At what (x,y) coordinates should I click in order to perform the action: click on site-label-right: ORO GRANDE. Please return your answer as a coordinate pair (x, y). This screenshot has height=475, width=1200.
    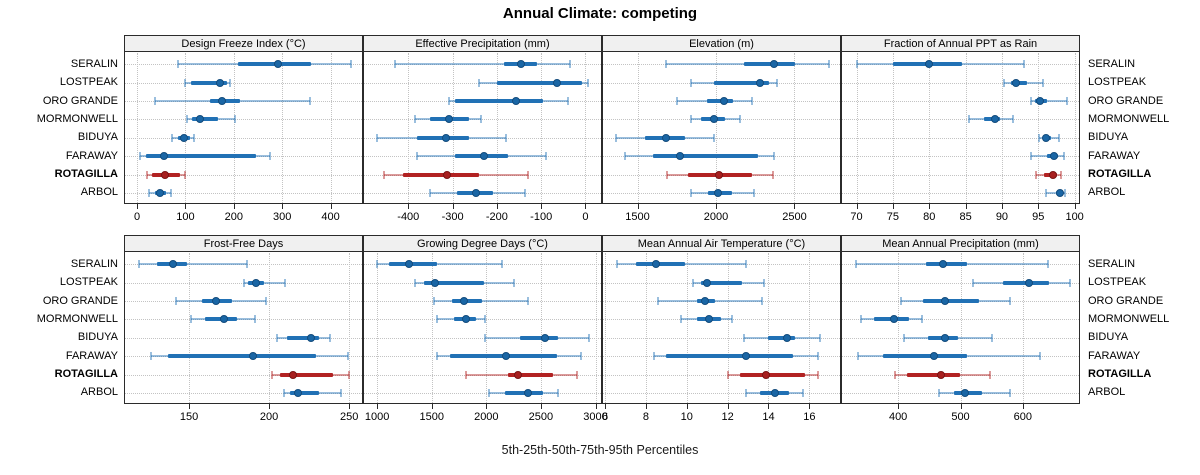
    Looking at the image, I should click on (1126, 300).